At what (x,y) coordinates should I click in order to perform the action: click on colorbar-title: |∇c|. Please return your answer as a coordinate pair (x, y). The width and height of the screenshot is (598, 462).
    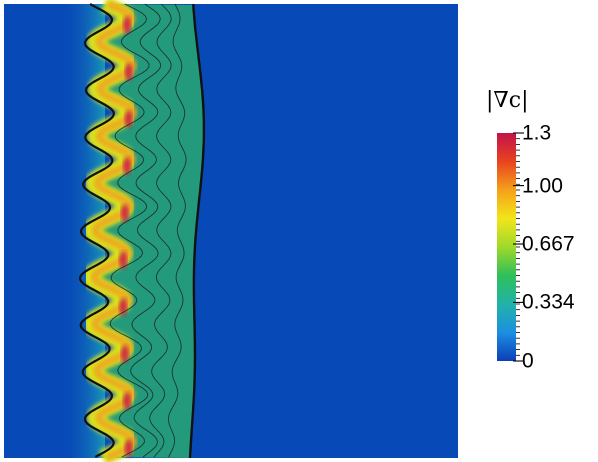
    Looking at the image, I should click on (507, 100).